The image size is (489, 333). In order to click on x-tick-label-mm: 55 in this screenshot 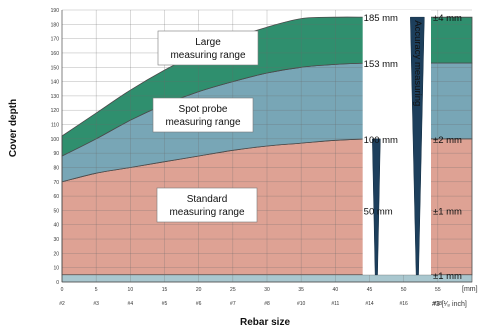, I will do `click(438, 290)`.